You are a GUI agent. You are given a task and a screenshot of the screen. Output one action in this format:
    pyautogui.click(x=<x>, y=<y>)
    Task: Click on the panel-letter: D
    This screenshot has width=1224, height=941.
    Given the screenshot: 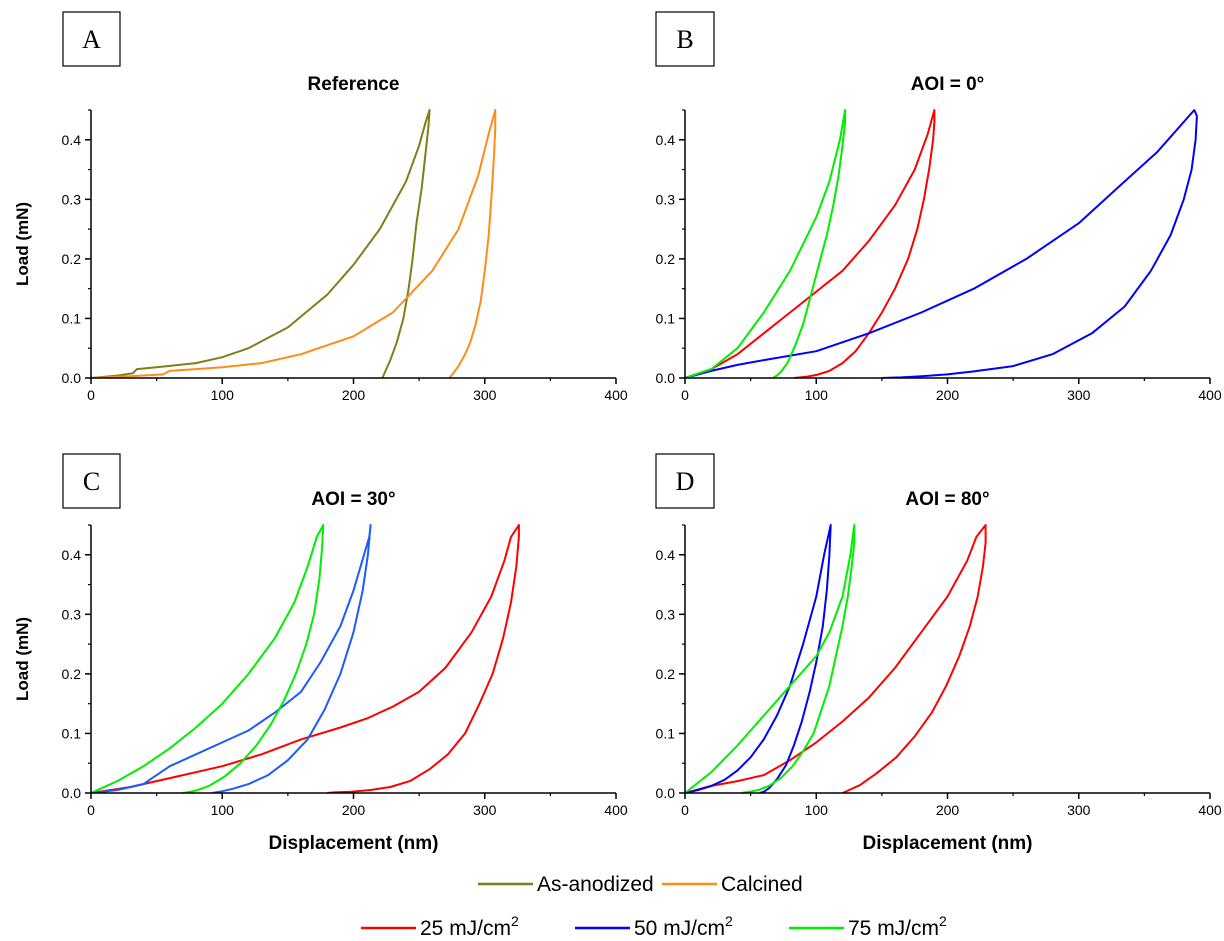 What is the action you would take?
    pyautogui.click(x=685, y=481)
    